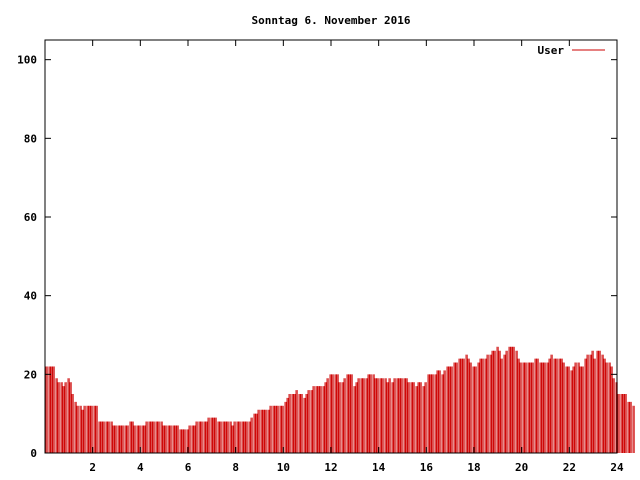 This screenshot has width=640, height=480. Describe the element at coordinates (140, 467) in the screenshot. I see `x-tick-label: 4` at that location.